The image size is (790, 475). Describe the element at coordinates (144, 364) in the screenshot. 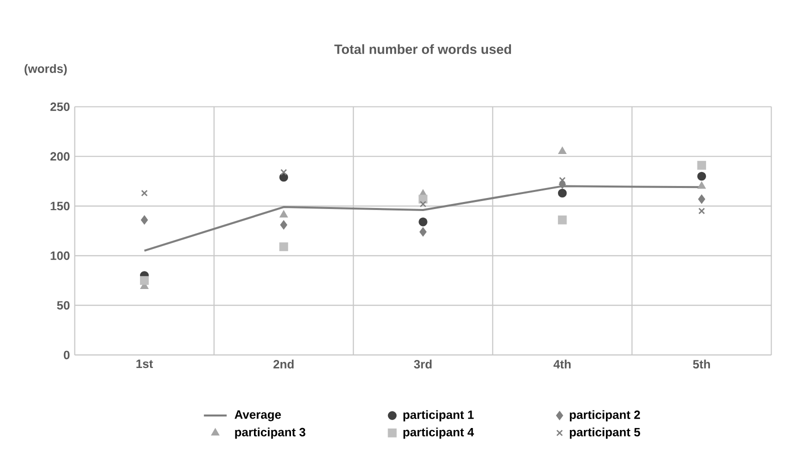

I see `x-tick-label: 1st` at that location.